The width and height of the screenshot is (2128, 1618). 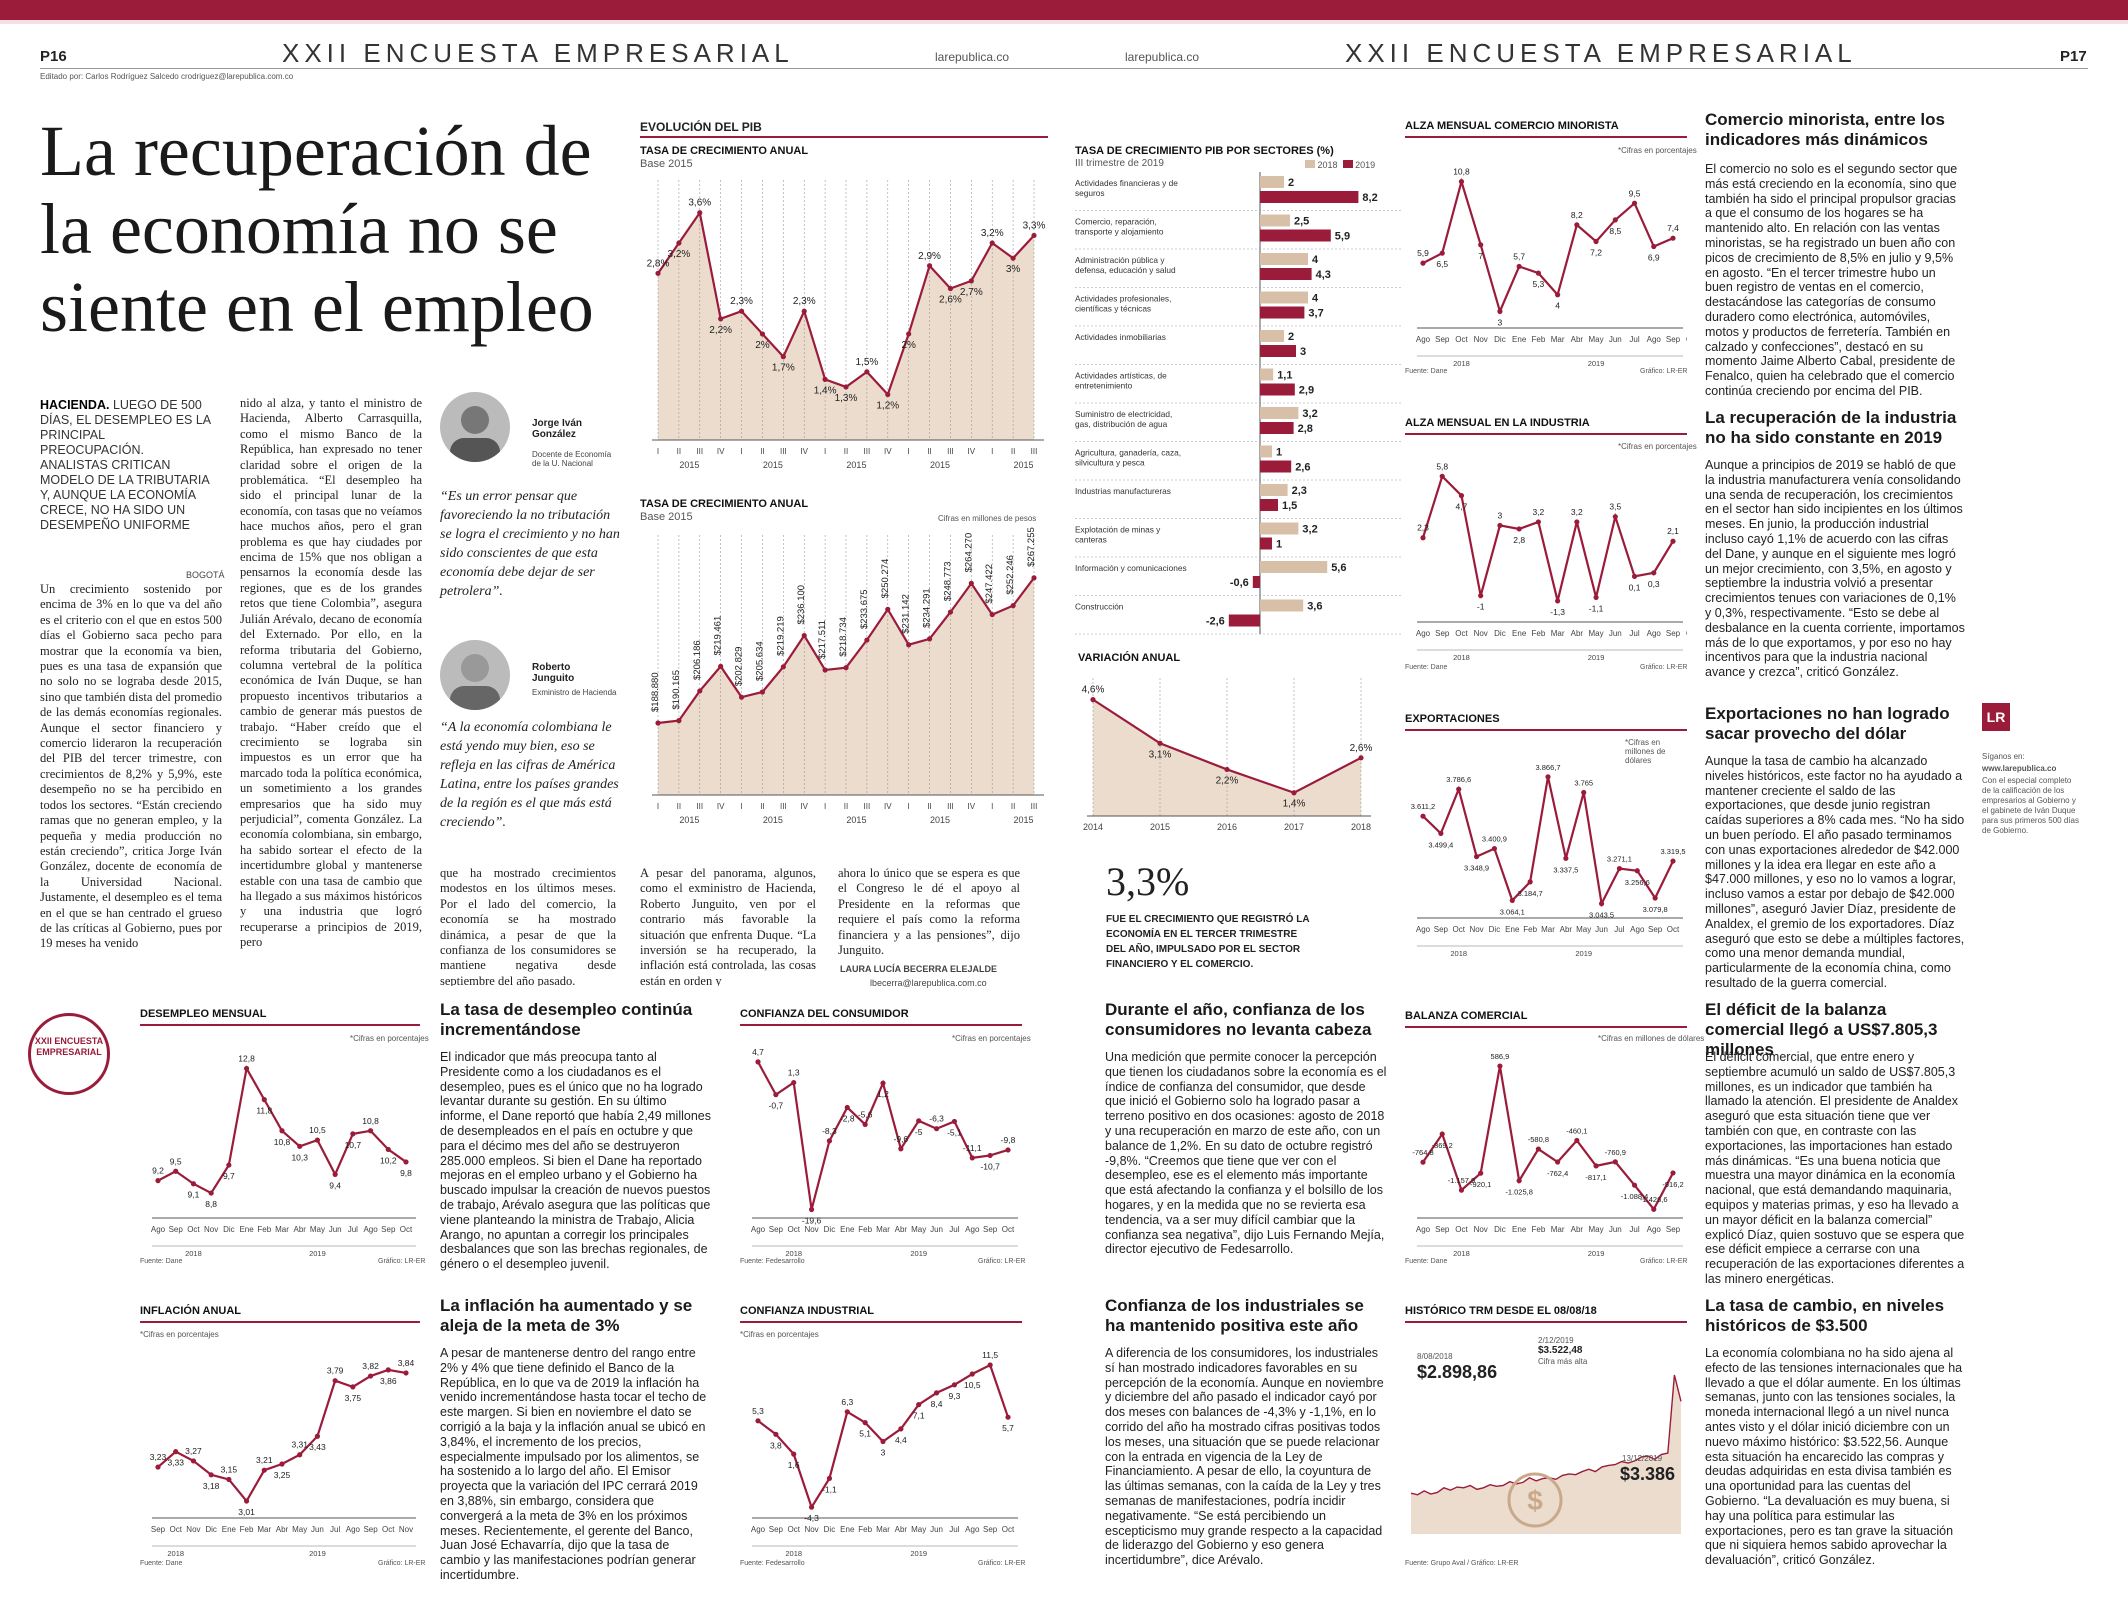 What do you see at coordinates (1129, 658) in the screenshot?
I see `variacion-title: VARIACIÓN ANUAL` at bounding box center [1129, 658].